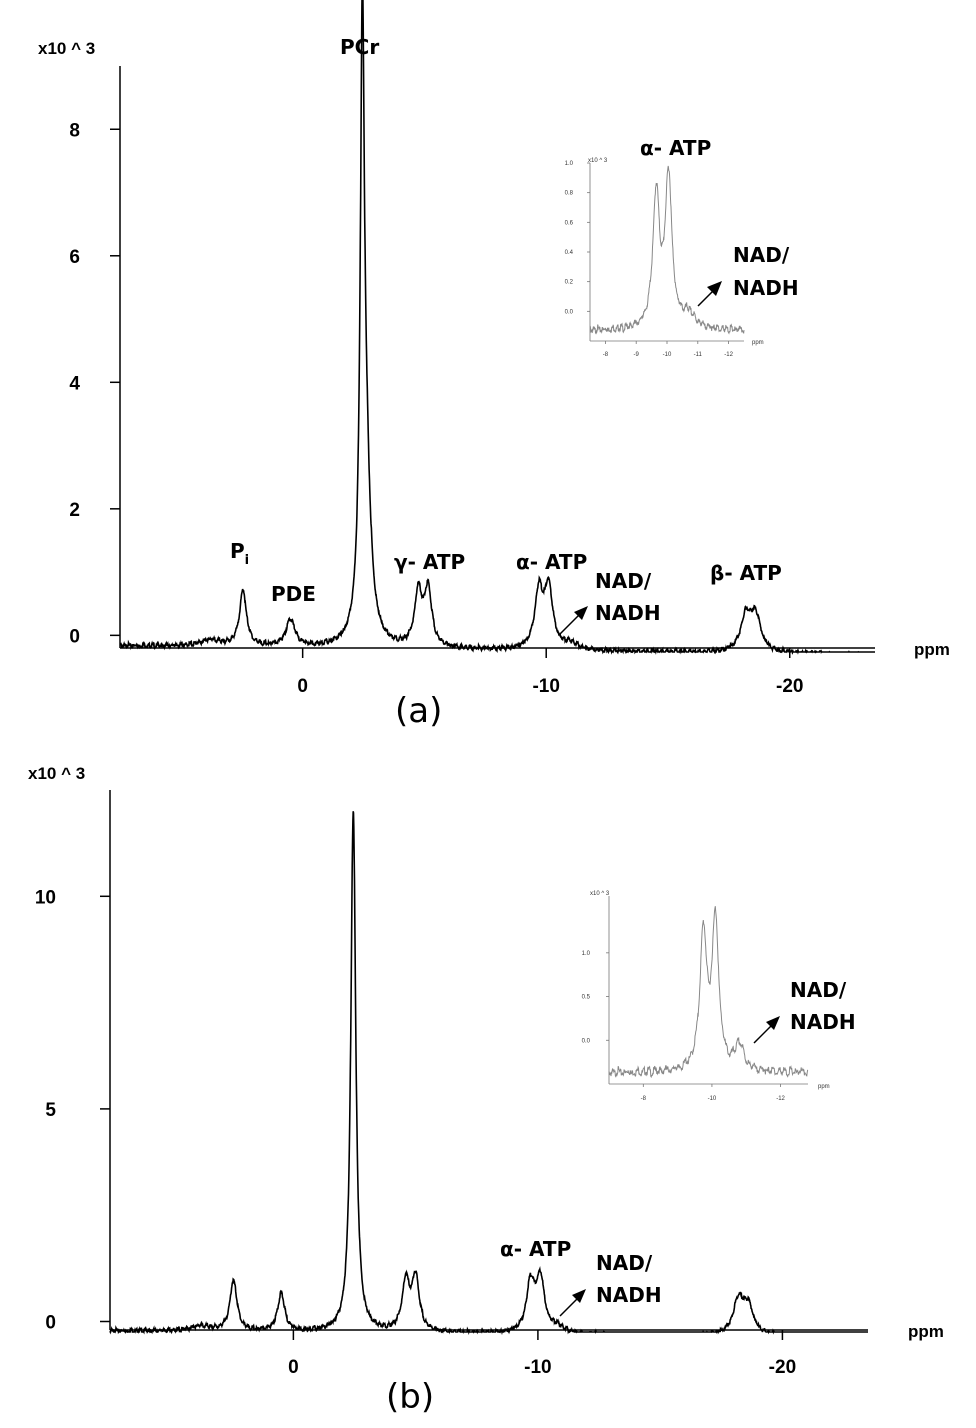 The height and width of the screenshot is (1428, 976). I want to click on panel-b-inset: x10 ^ 3 0.0 0.5 1.0 -8 -10 -12 ppm NAD/ NADH, so click(719, 996).